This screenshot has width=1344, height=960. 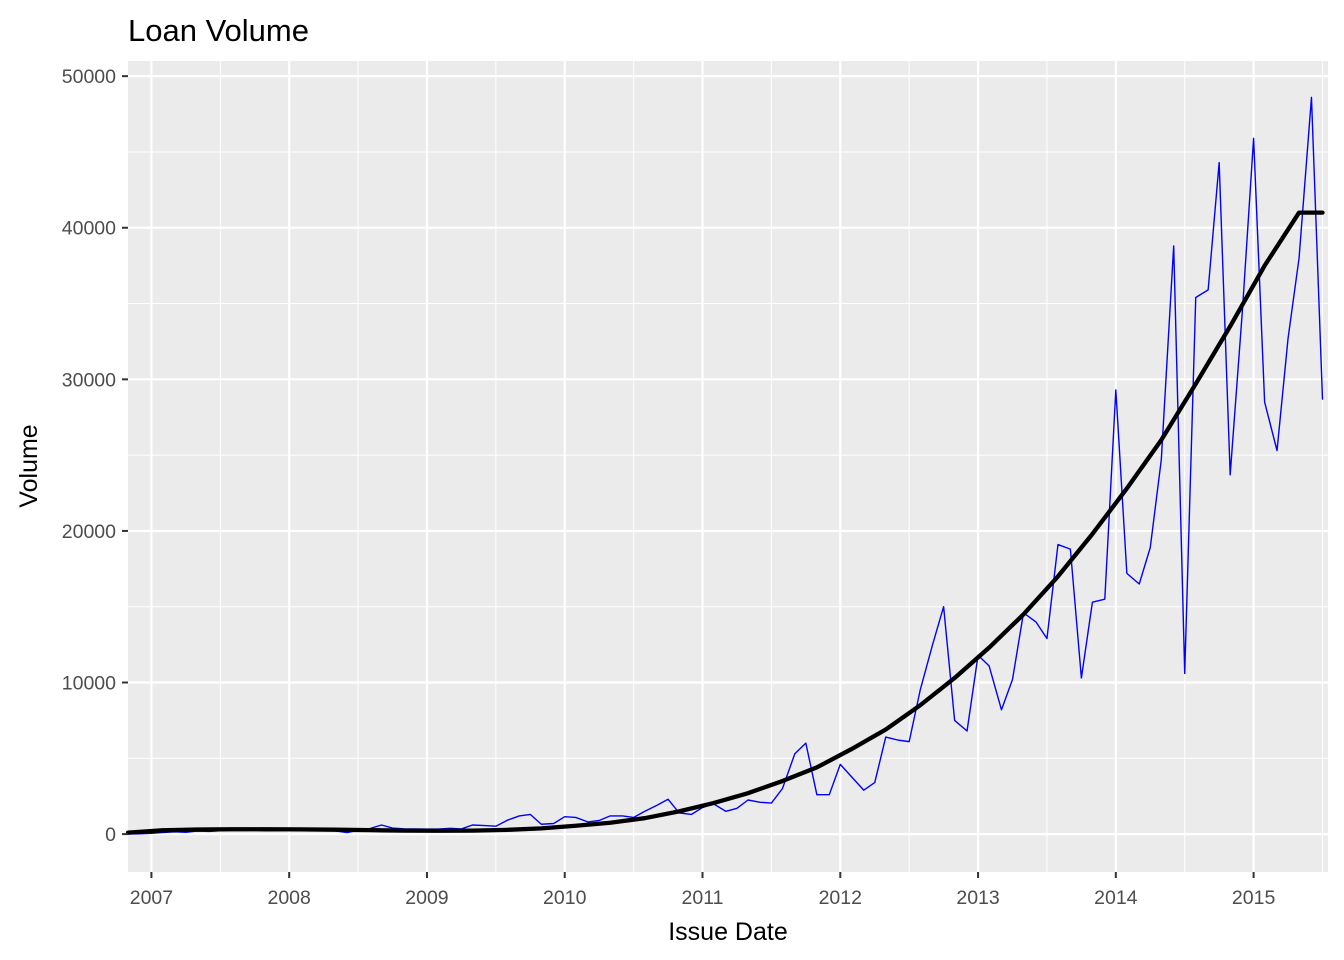 What do you see at coordinates (728, 932) in the screenshot?
I see `x-axis-title: Issue Date` at bounding box center [728, 932].